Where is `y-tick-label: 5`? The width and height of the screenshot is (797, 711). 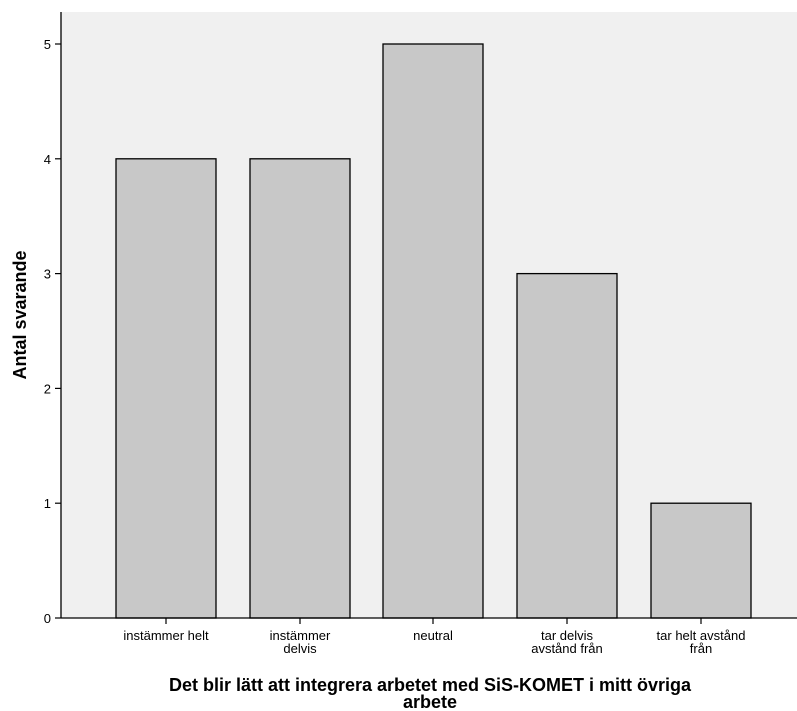
y-tick-label: 5 is located at coordinates (47, 44).